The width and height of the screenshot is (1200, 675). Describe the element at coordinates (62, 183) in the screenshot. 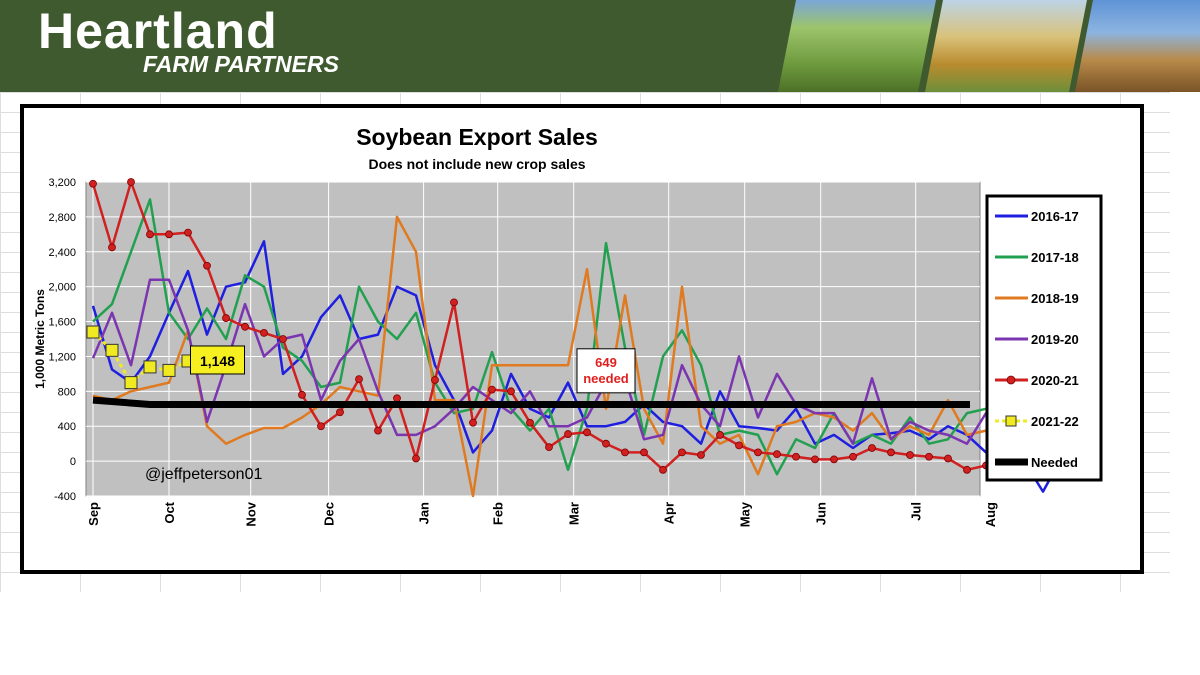

I see `y-tick-label: 3,200` at that location.